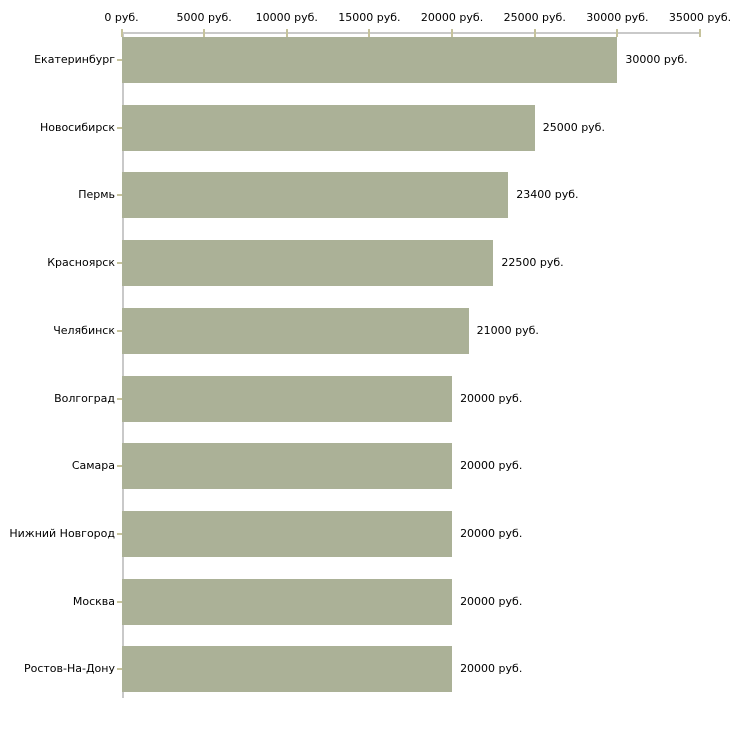 The height and width of the screenshot is (730, 730). What do you see at coordinates (573, 127) in the screenshot?
I see `value-label: 25000 руб.` at bounding box center [573, 127].